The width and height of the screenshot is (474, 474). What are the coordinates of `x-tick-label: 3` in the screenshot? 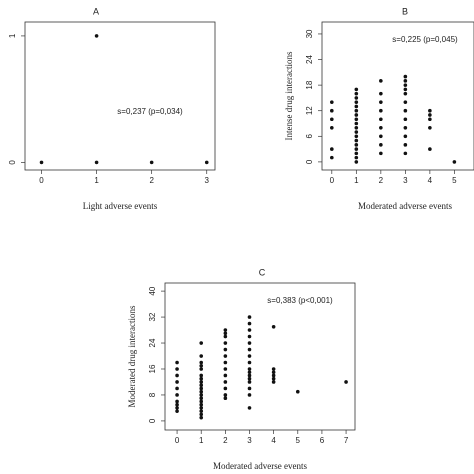 It's located at (249, 440).